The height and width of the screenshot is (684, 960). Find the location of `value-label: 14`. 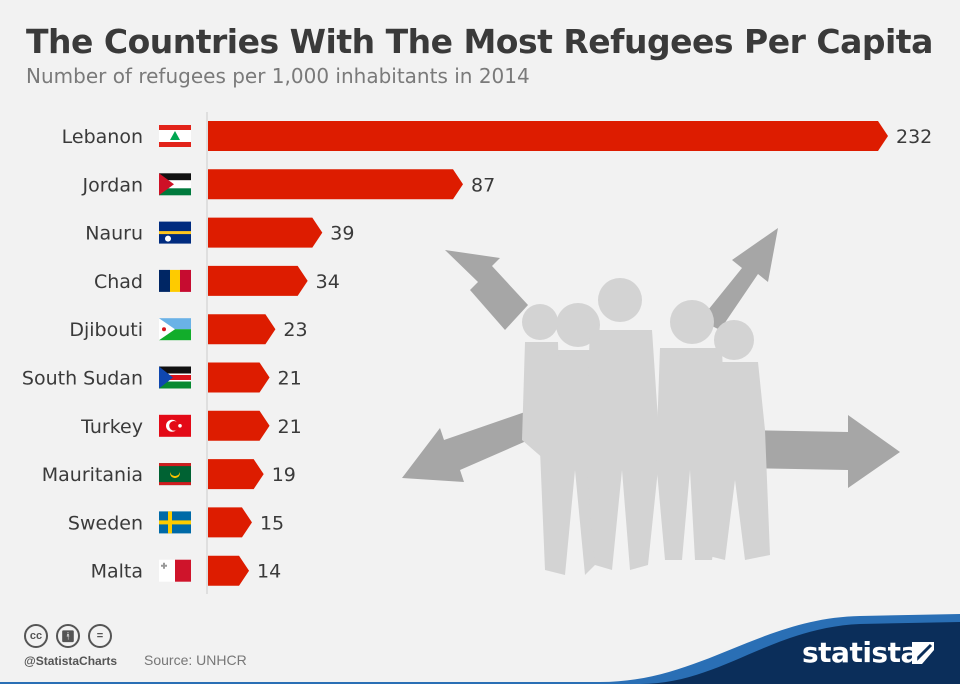

value-label: 14 is located at coordinates (269, 572).